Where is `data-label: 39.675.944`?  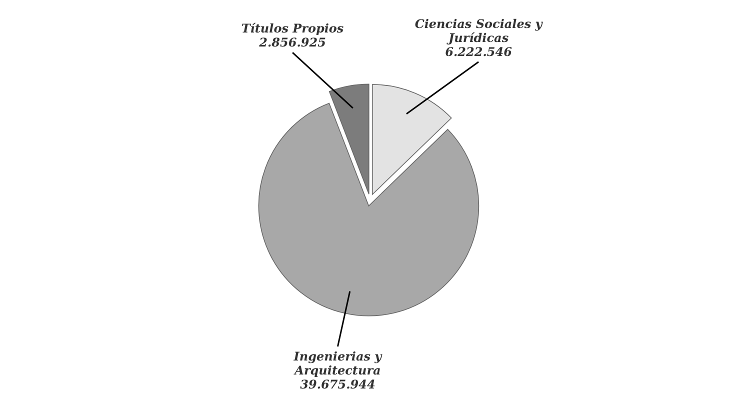 data-label: 39.675.944 is located at coordinates (338, 384).